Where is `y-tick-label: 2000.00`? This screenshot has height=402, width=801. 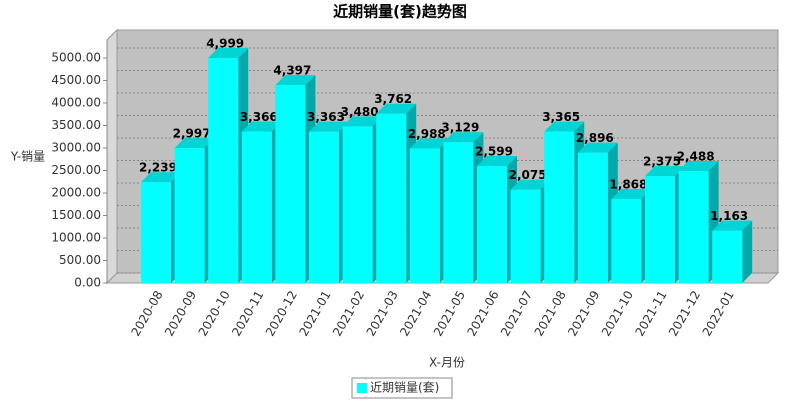 y-tick-label: 2000.00 is located at coordinates (76, 193).